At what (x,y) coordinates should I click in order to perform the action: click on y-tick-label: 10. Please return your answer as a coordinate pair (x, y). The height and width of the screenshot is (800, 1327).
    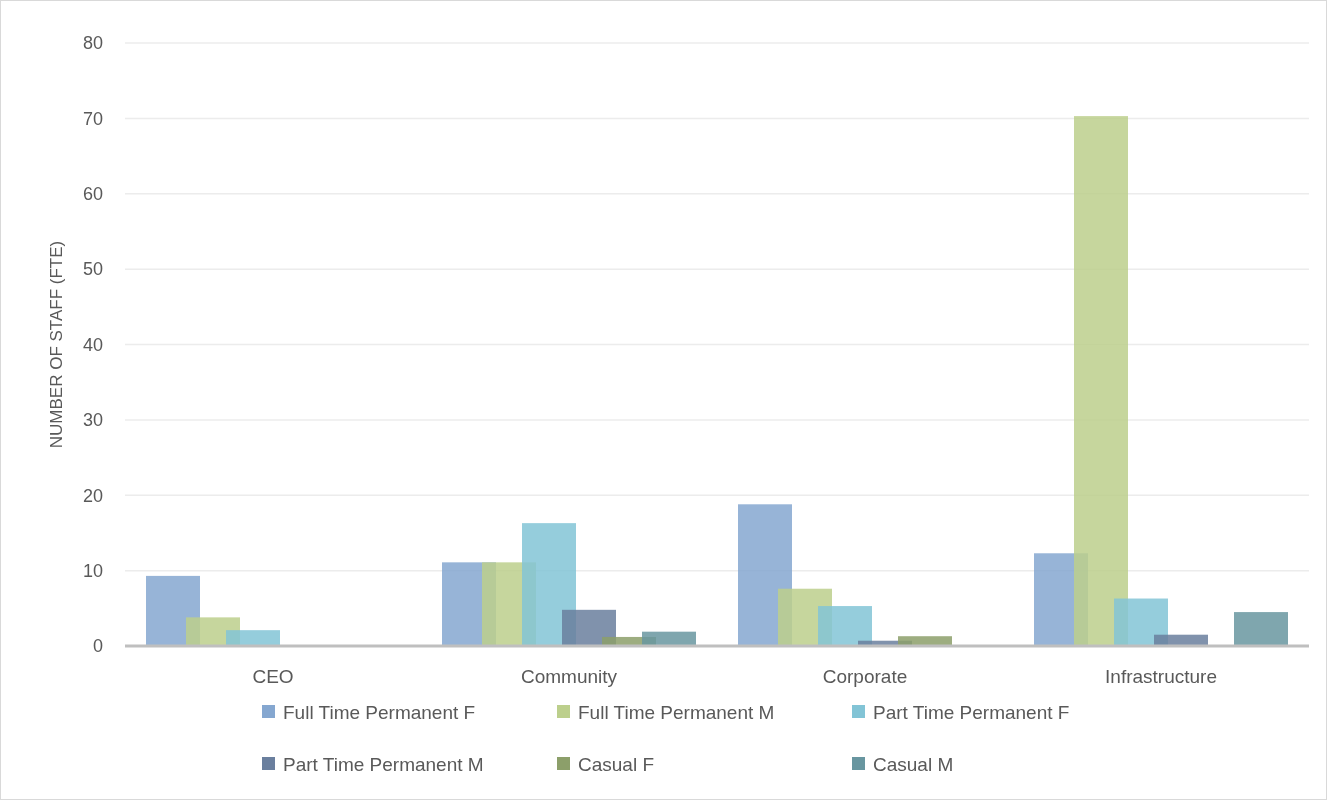
    Looking at the image, I should click on (92, 570).